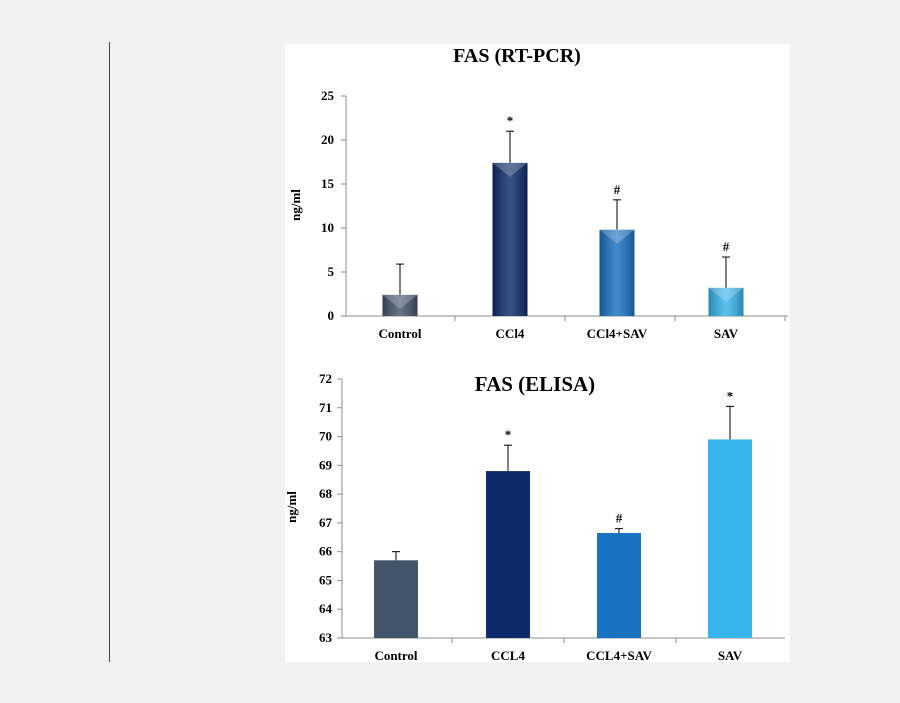 The height and width of the screenshot is (703, 900). What do you see at coordinates (326, 551) in the screenshot?
I see `y-tick-label: 66` at bounding box center [326, 551].